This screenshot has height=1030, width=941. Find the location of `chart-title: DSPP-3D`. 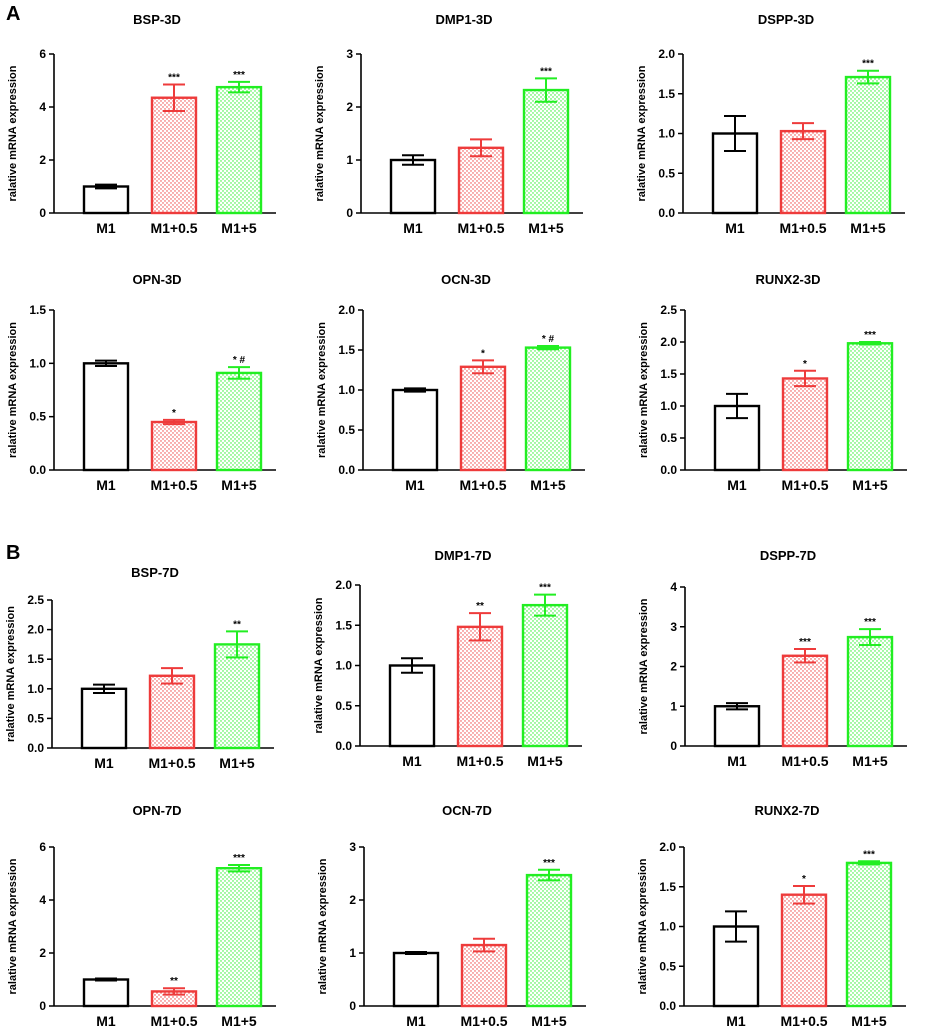

chart-title: DSPP-3D is located at coordinates (786, 19).